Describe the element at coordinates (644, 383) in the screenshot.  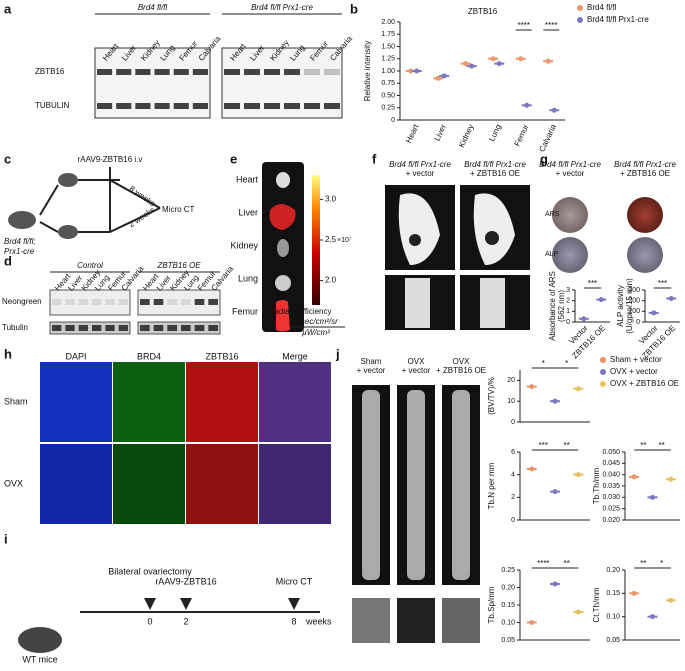
I see `legend-label: OVX + ZBTB16 OE` at that location.